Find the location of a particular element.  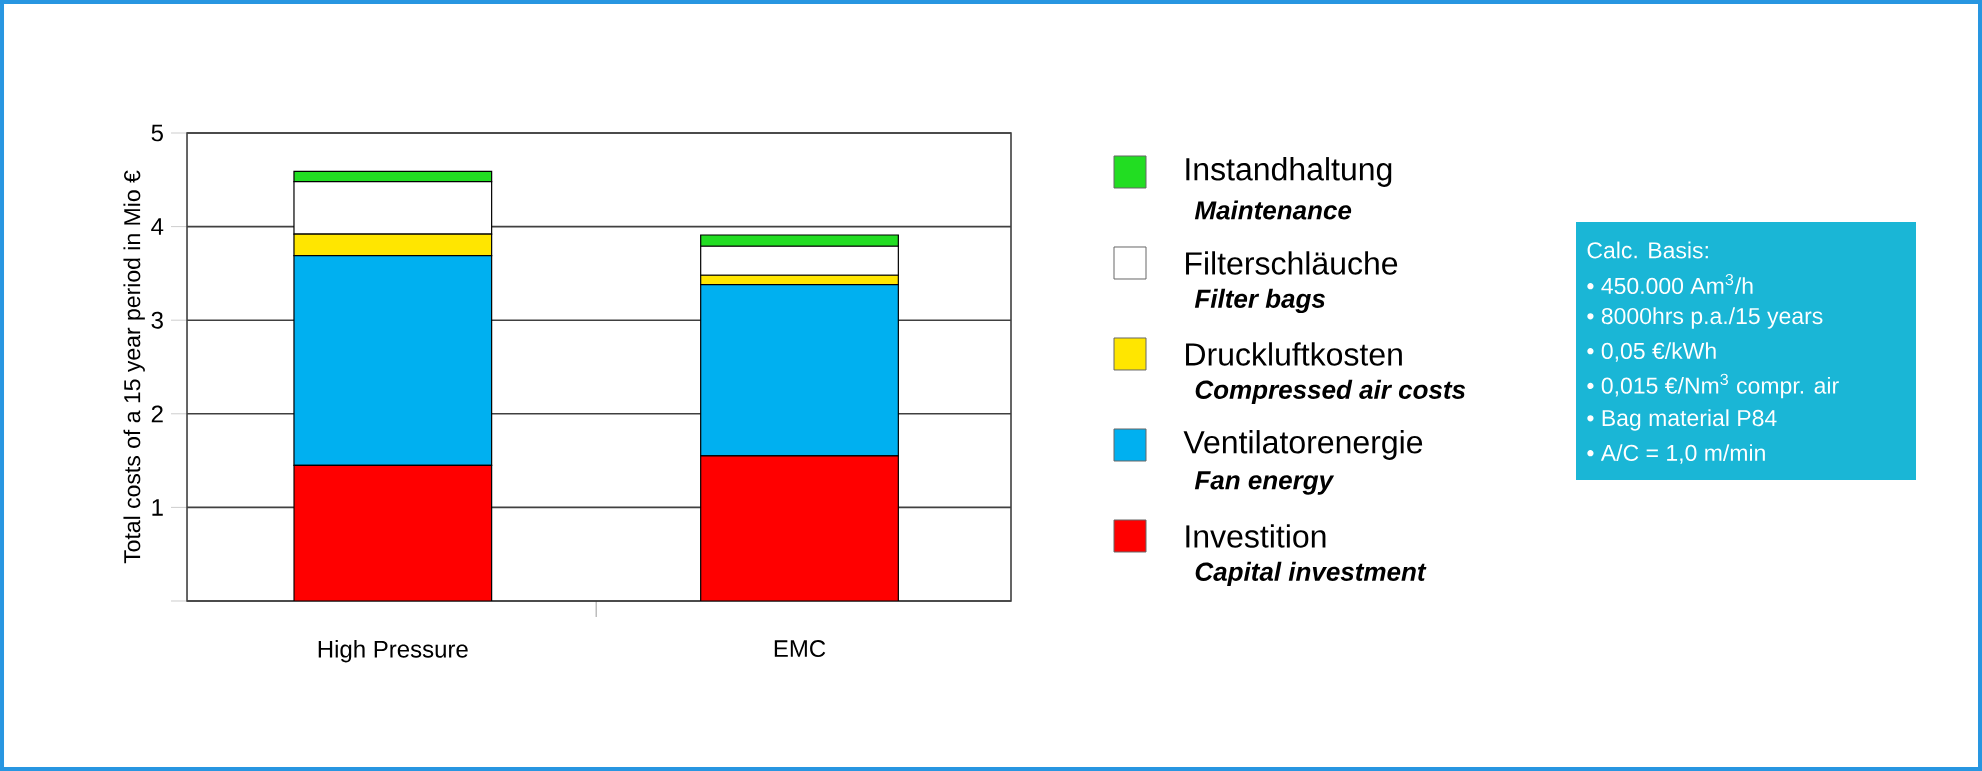

text: • 8000hrs p.a./15 years is located at coordinates (1705, 318).